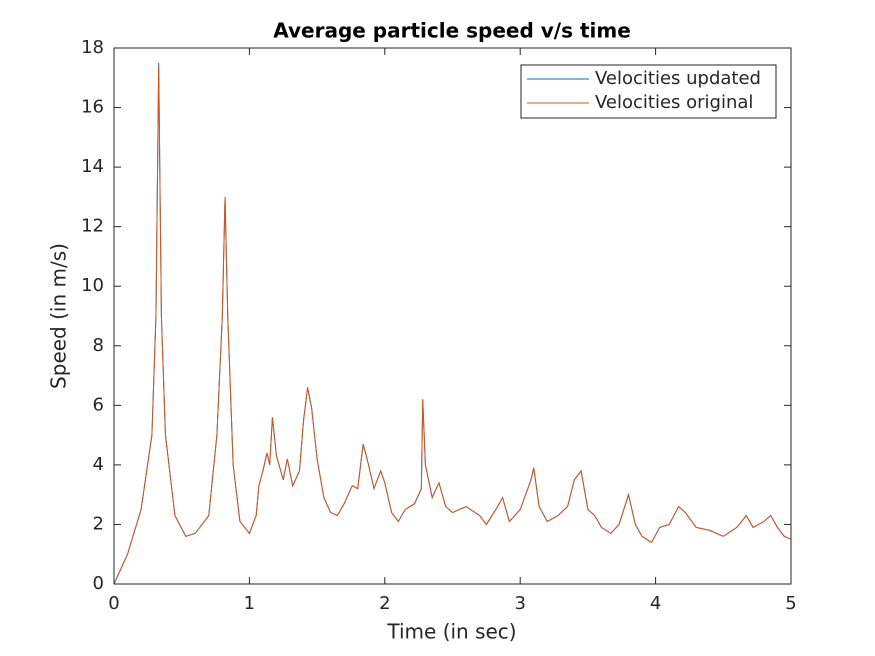 The height and width of the screenshot is (656, 875). What do you see at coordinates (98, 404) in the screenshot?
I see `y-tick-label: 6` at bounding box center [98, 404].